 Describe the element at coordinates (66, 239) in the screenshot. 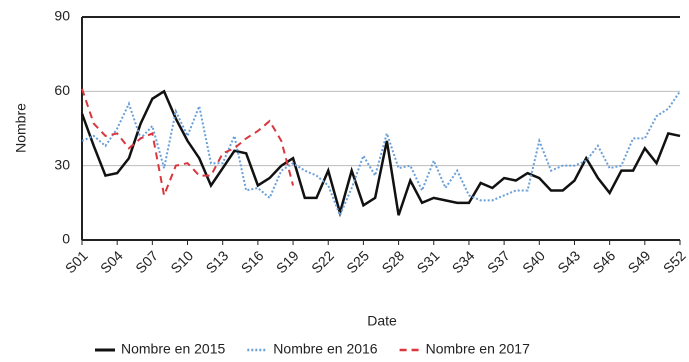

I see `y-tick-label: 0` at that location.